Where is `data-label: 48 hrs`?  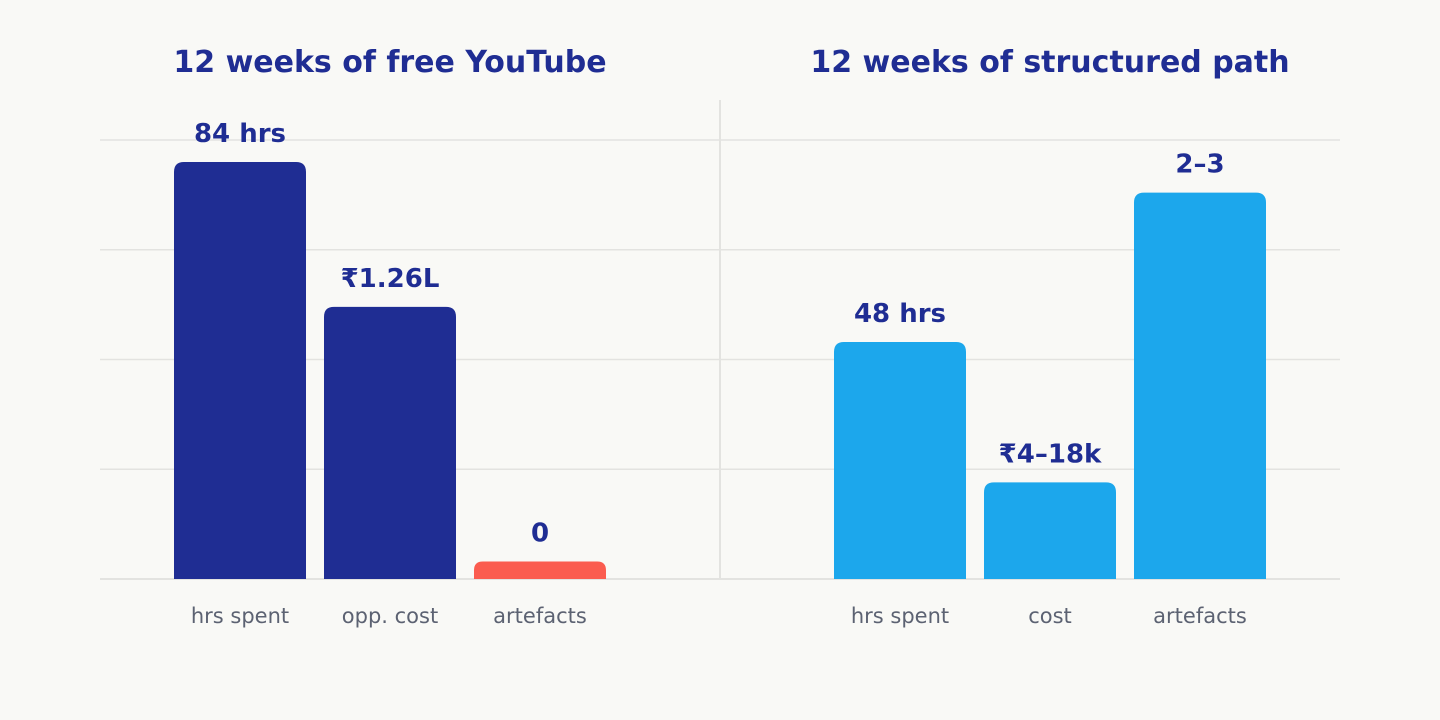 data-label: 48 hrs is located at coordinates (900, 314).